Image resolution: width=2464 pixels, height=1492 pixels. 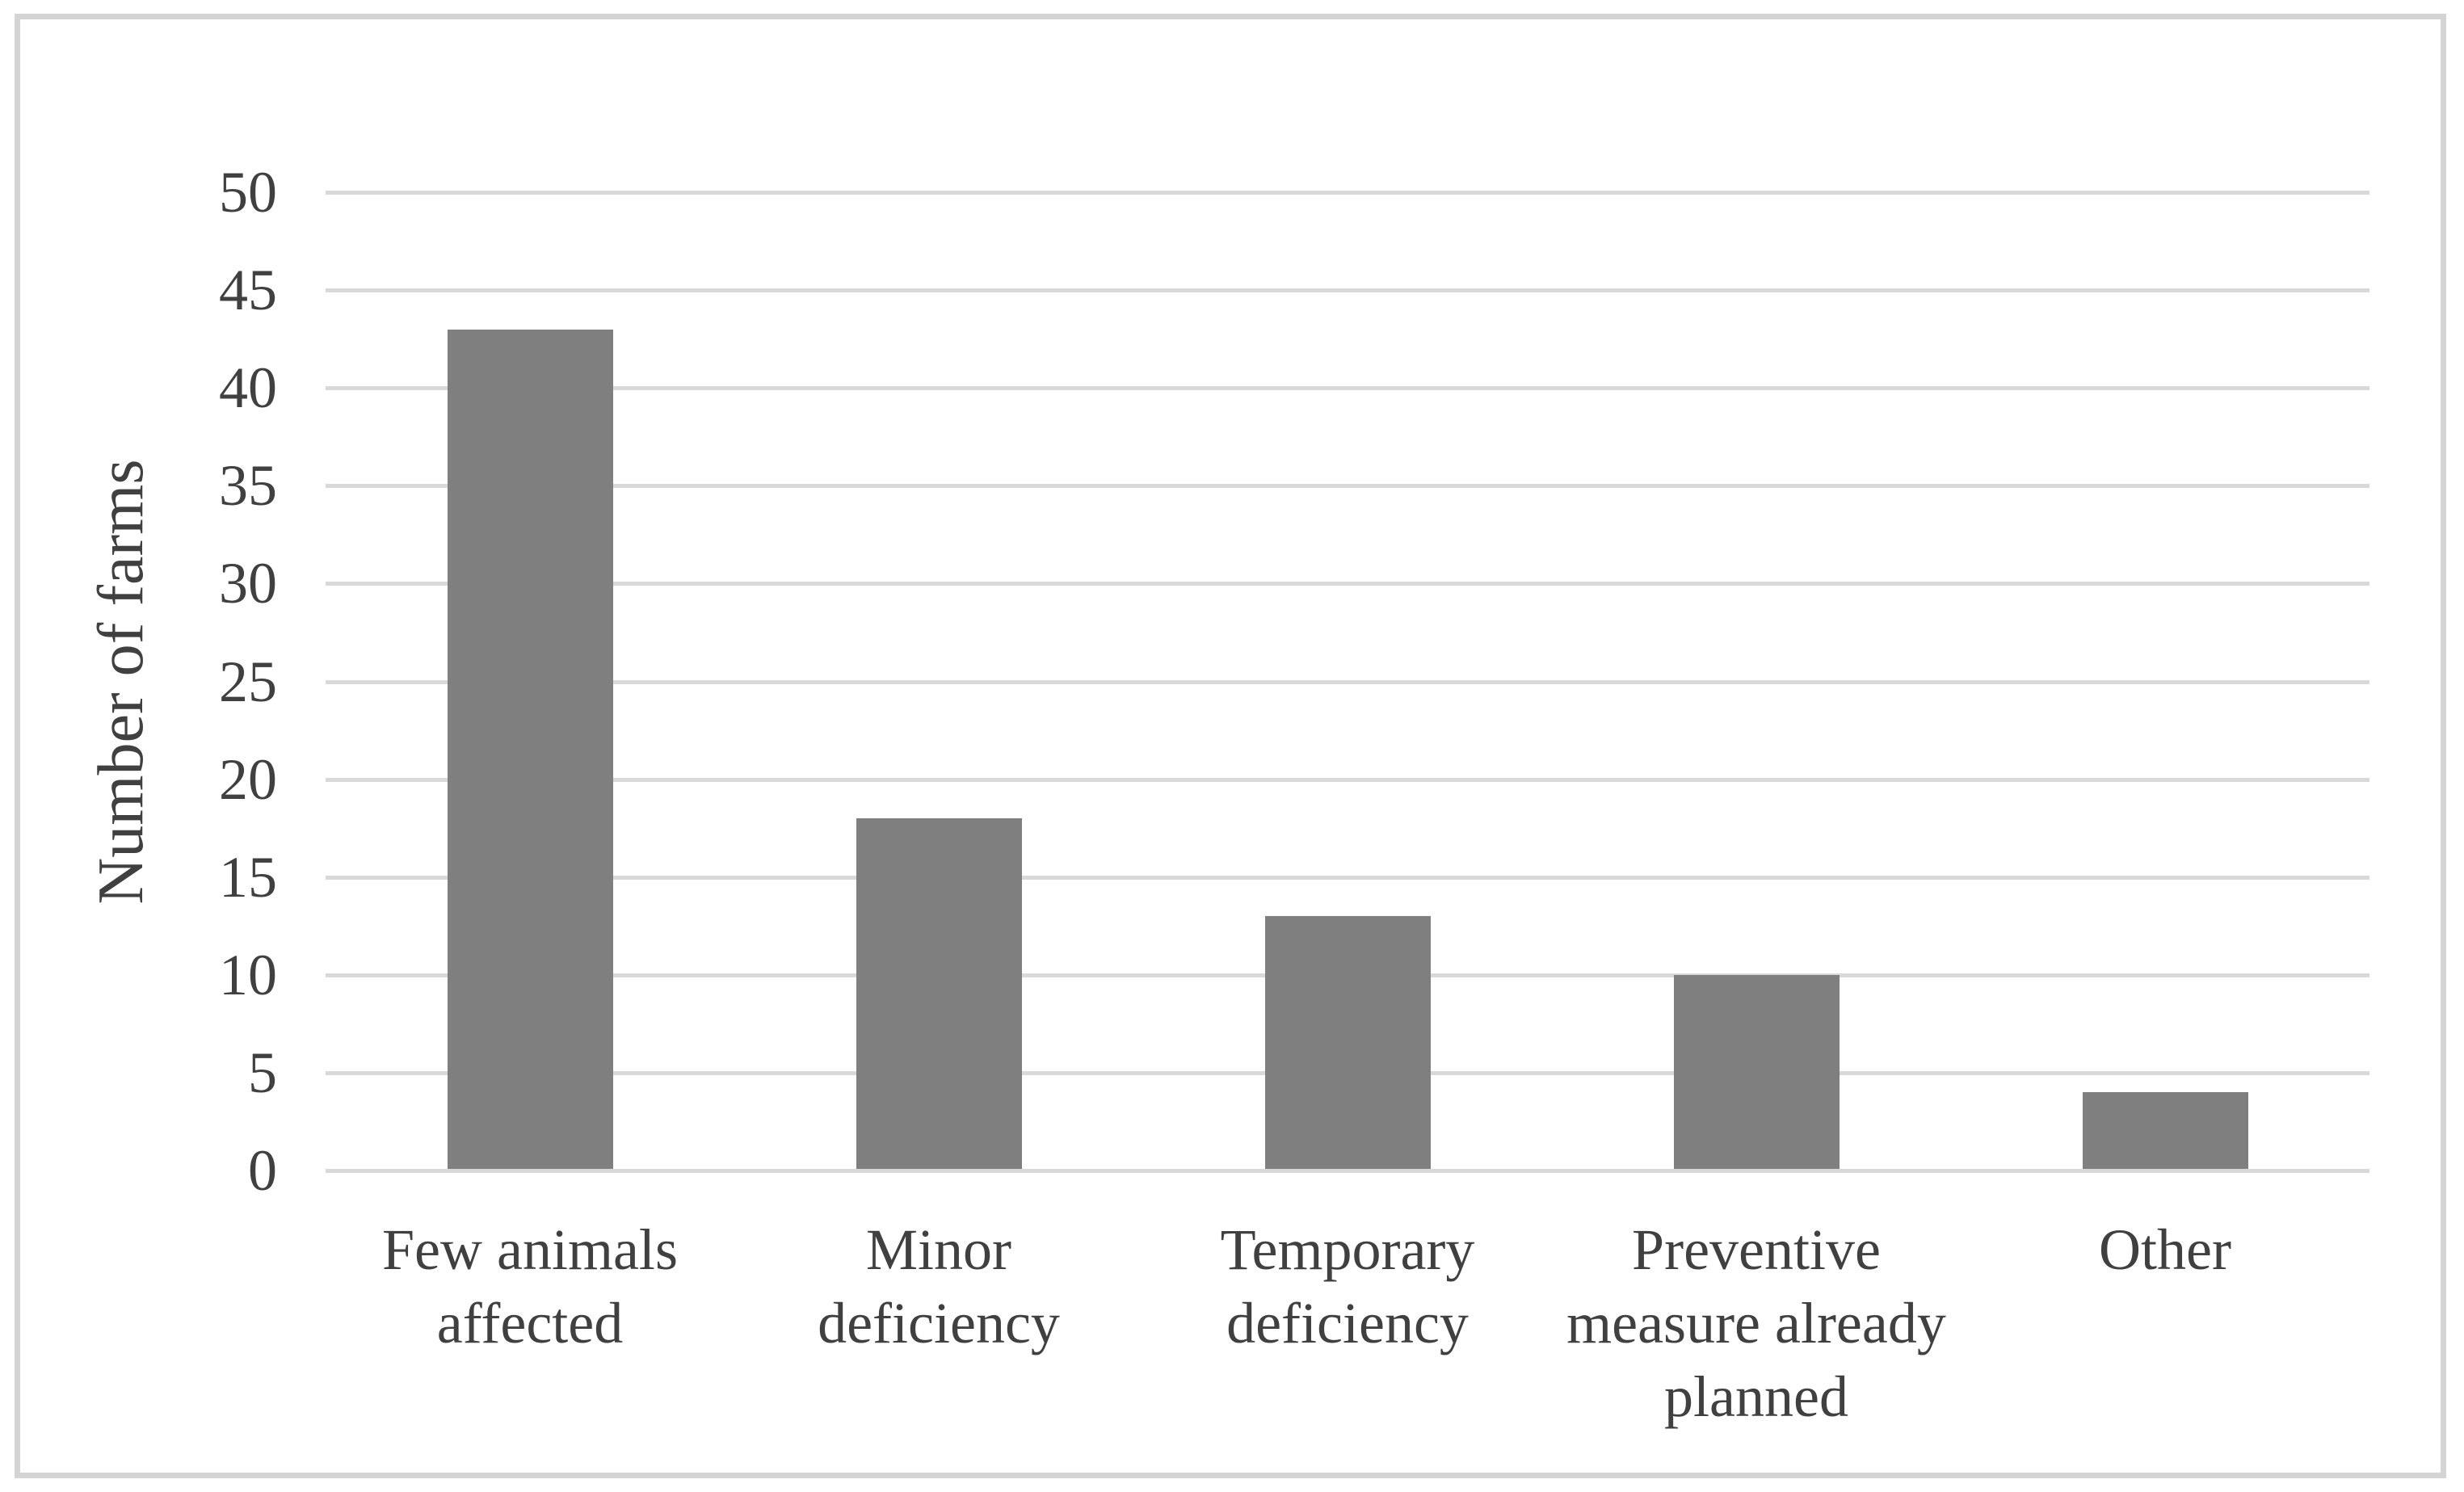 What do you see at coordinates (1348, 1042) in the screenshot?
I see `bar-temporary-deficiency` at bounding box center [1348, 1042].